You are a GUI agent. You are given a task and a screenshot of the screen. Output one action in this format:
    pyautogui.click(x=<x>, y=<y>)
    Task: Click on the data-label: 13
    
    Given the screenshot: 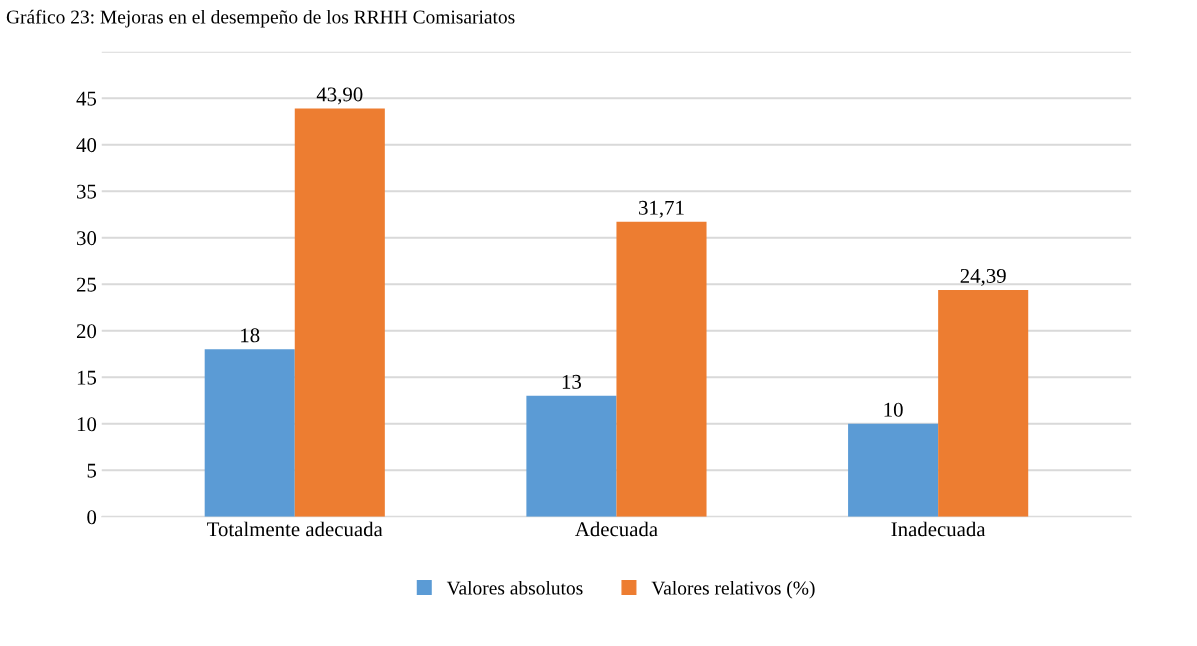 What is the action you would take?
    pyautogui.click(x=572, y=381)
    